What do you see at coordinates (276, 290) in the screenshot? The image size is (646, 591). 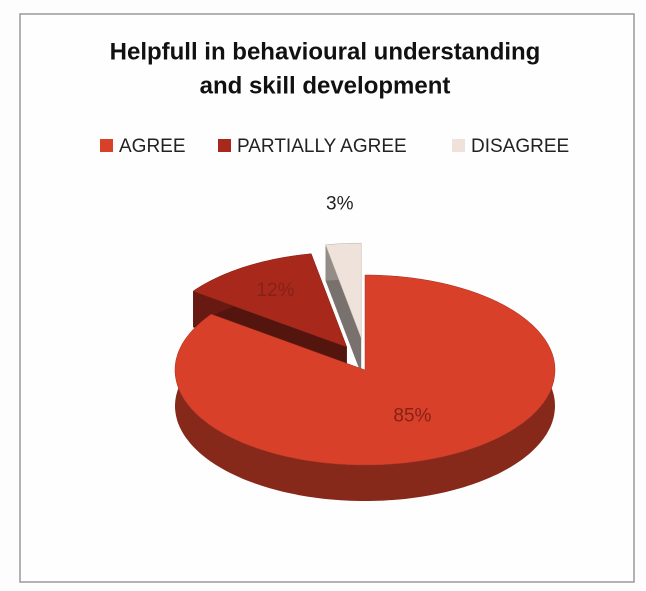 I see `data-label: 12%` at bounding box center [276, 290].